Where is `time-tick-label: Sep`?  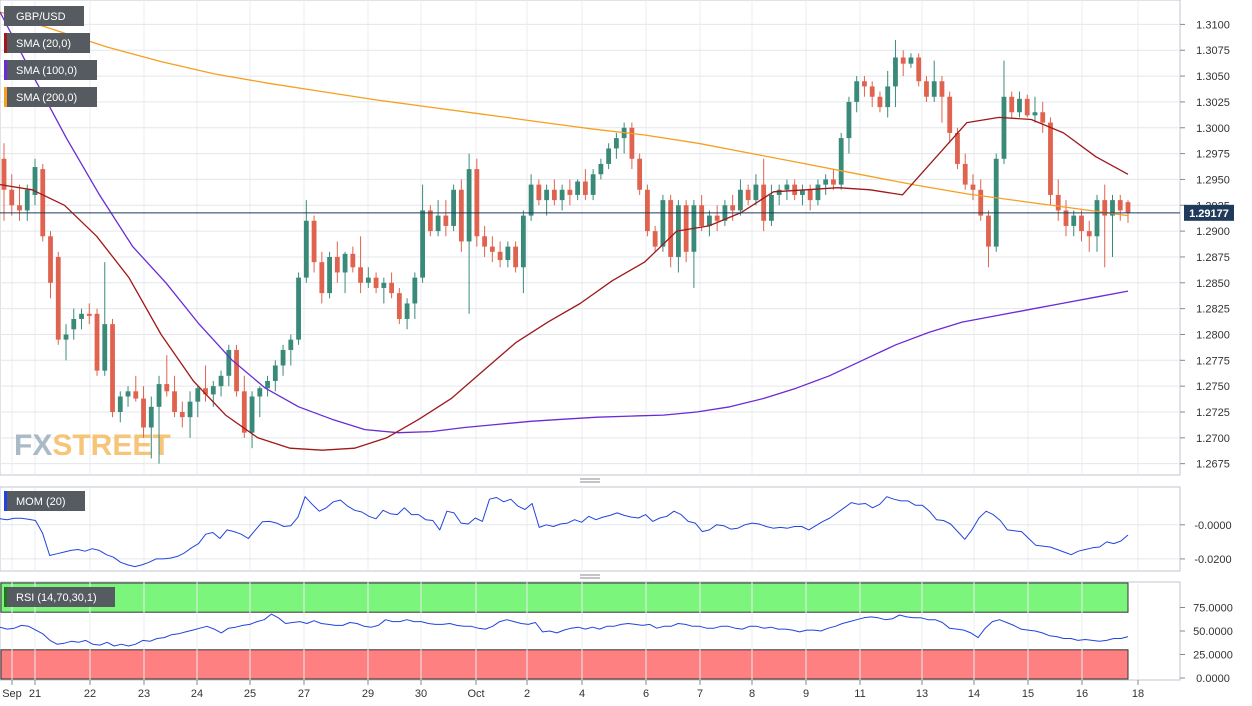
time-tick-label: Sep is located at coordinates (12, 694).